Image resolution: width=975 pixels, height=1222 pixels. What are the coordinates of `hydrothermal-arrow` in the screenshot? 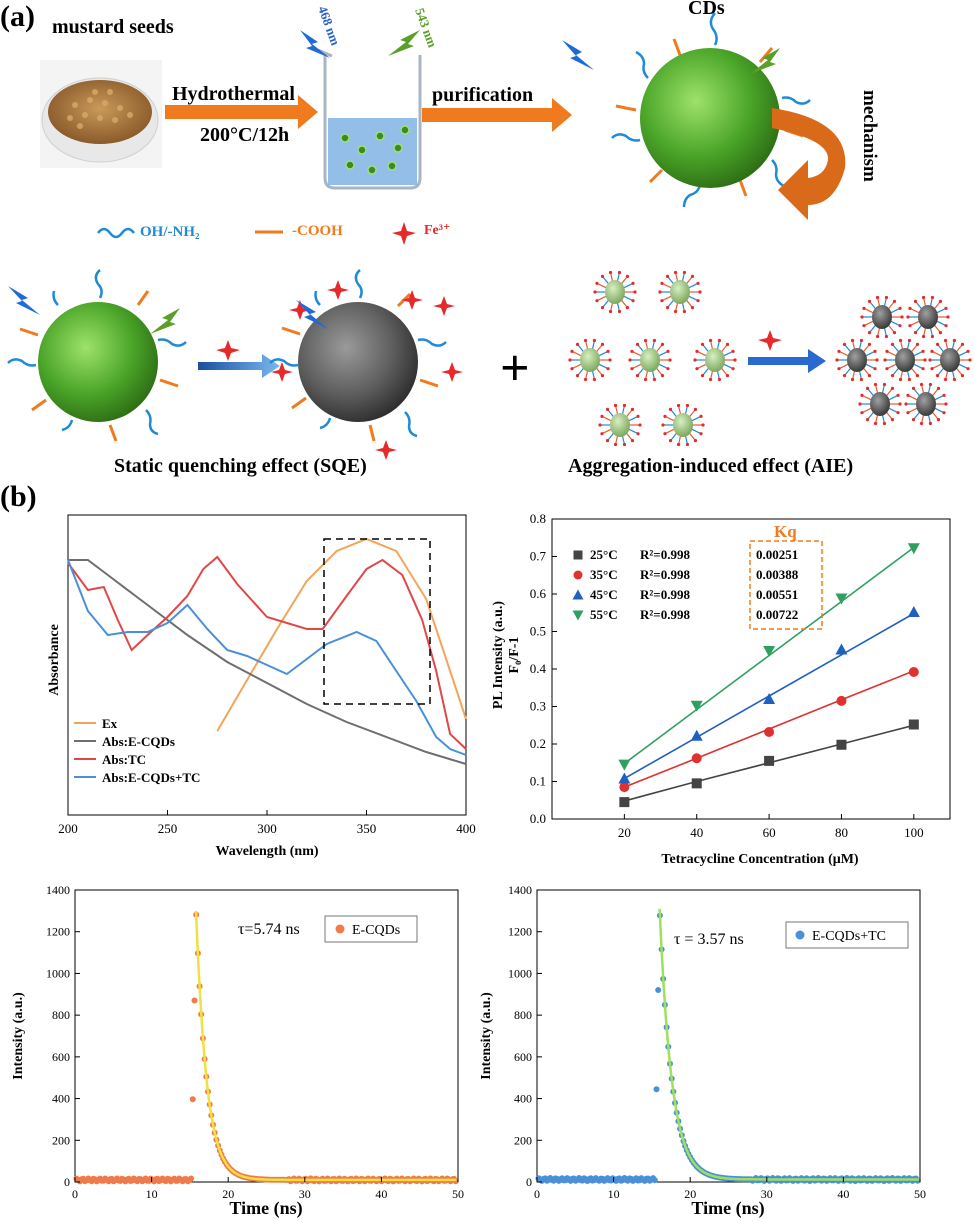 It's located at (241, 112).